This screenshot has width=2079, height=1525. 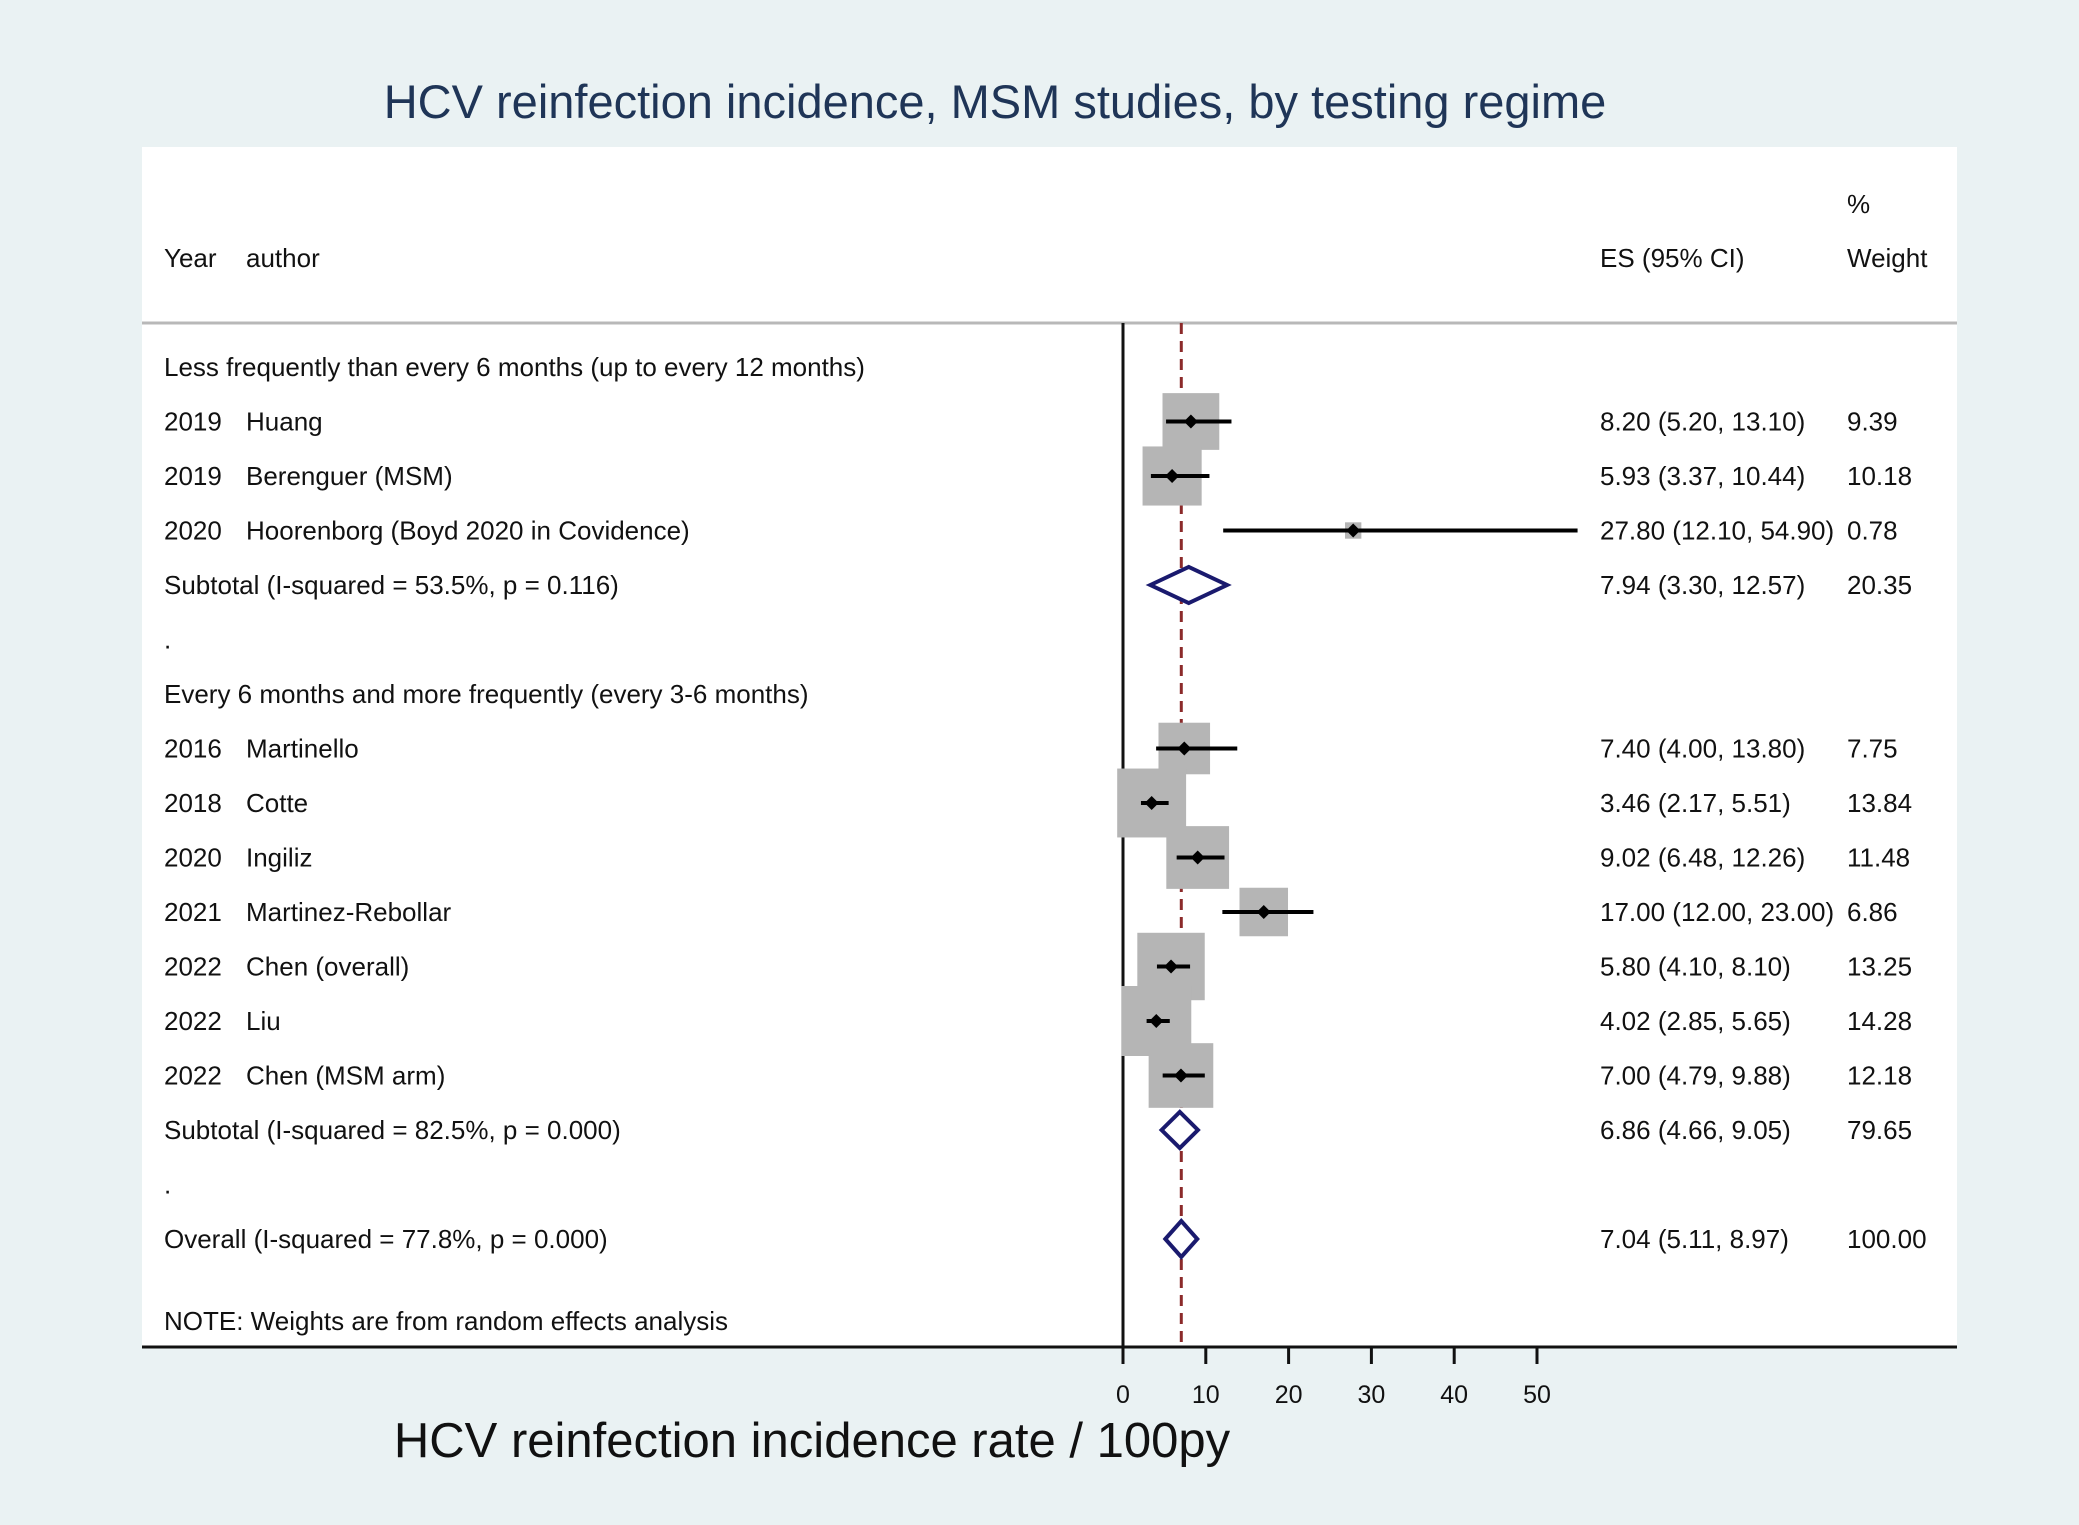 What do you see at coordinates (1878, 858) in the screenshot?
I see `study-weight-text: 11.48` at bounding box center [1878, 858].